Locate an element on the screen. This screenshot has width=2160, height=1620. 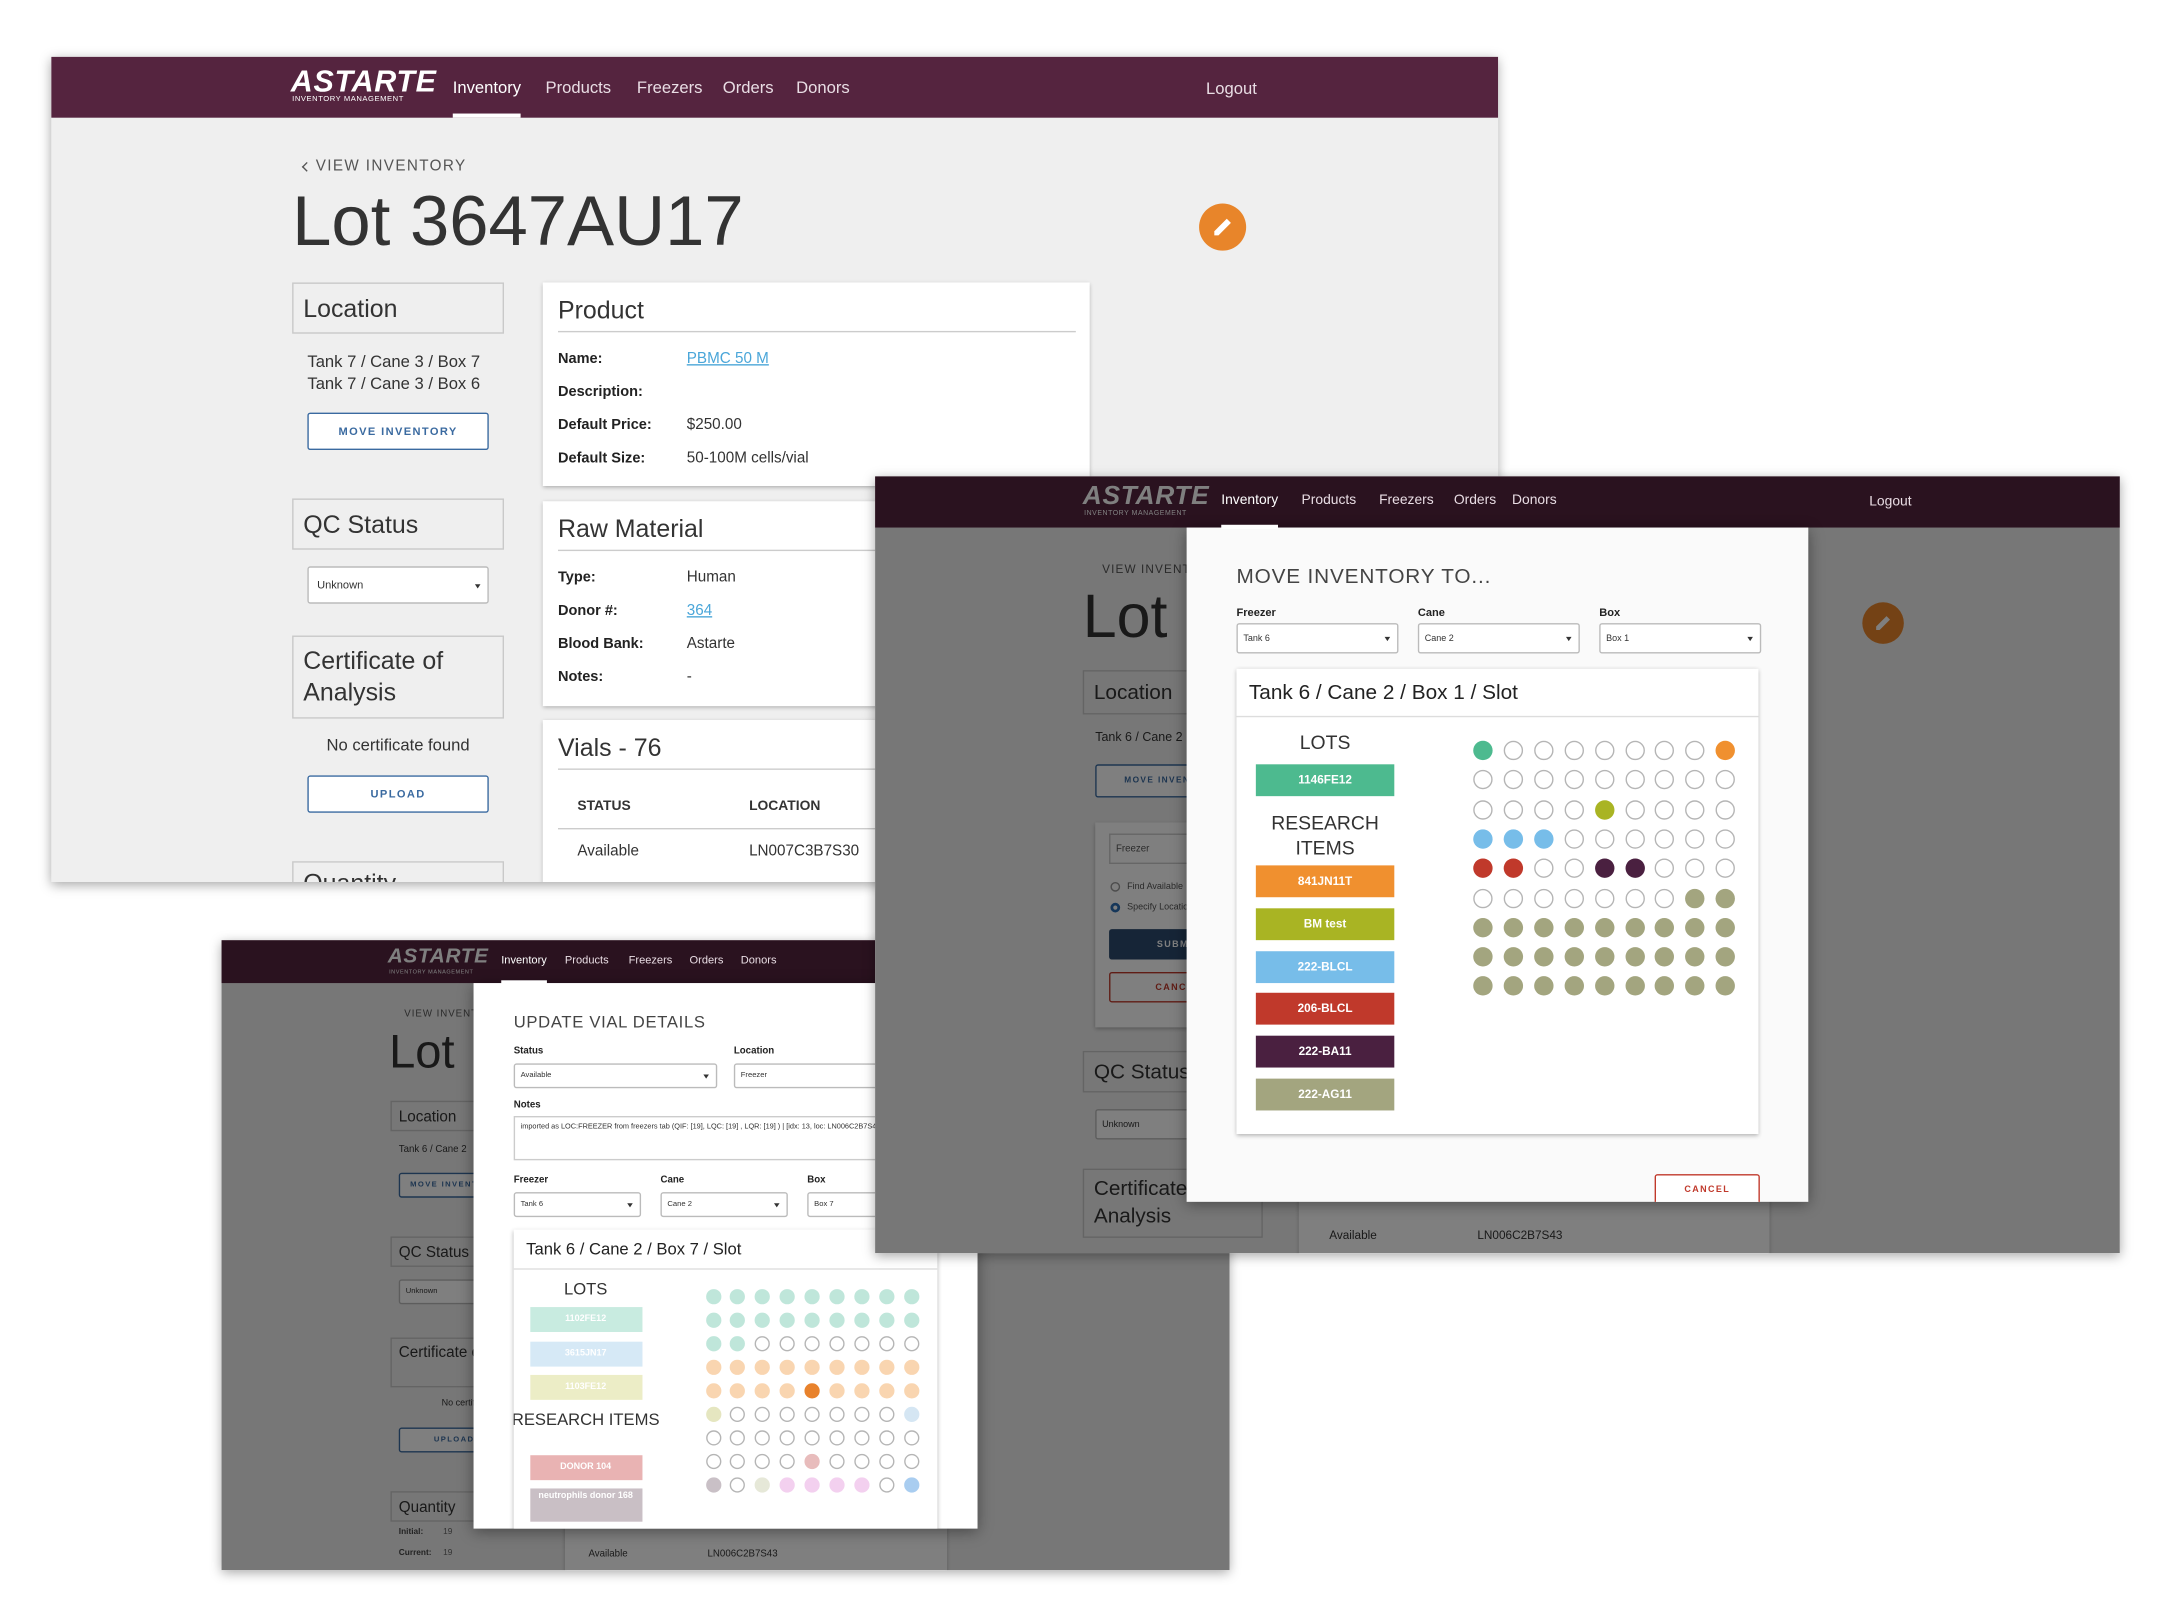
lot-chip: 1102FE12 is located at coordinates (585, 1319).